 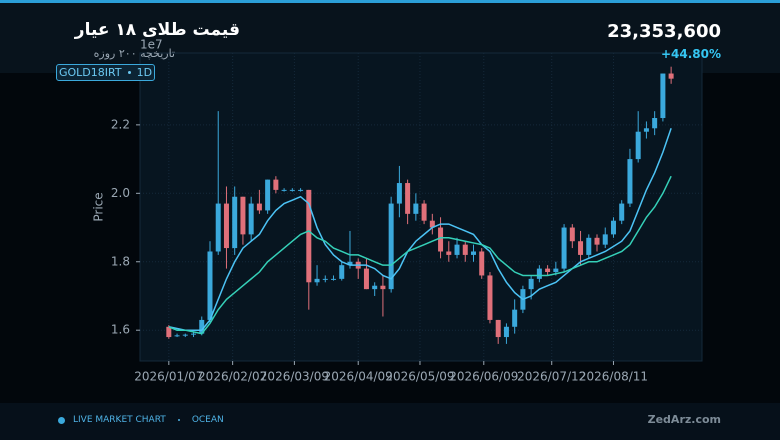 I want to click on symbol: GOLD18IRT, so click(x=90, y=72).